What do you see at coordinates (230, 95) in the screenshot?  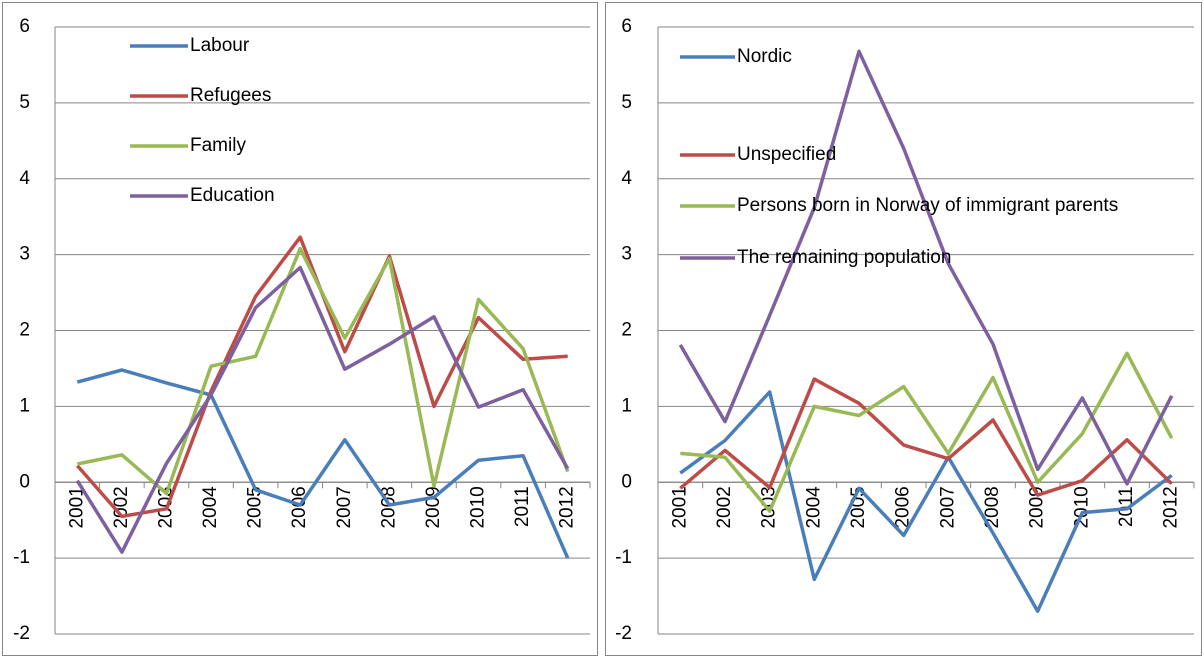 I see `legend-label: Refugees` at bounding box center [230, 95].